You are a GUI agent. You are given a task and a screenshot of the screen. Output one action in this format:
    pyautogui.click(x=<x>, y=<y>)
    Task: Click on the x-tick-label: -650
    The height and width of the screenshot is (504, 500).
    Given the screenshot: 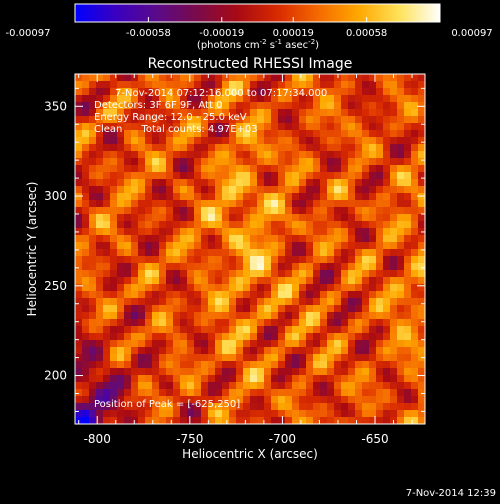 What is the action you would take?
    pyautogui.click(x=374, y=439)
    